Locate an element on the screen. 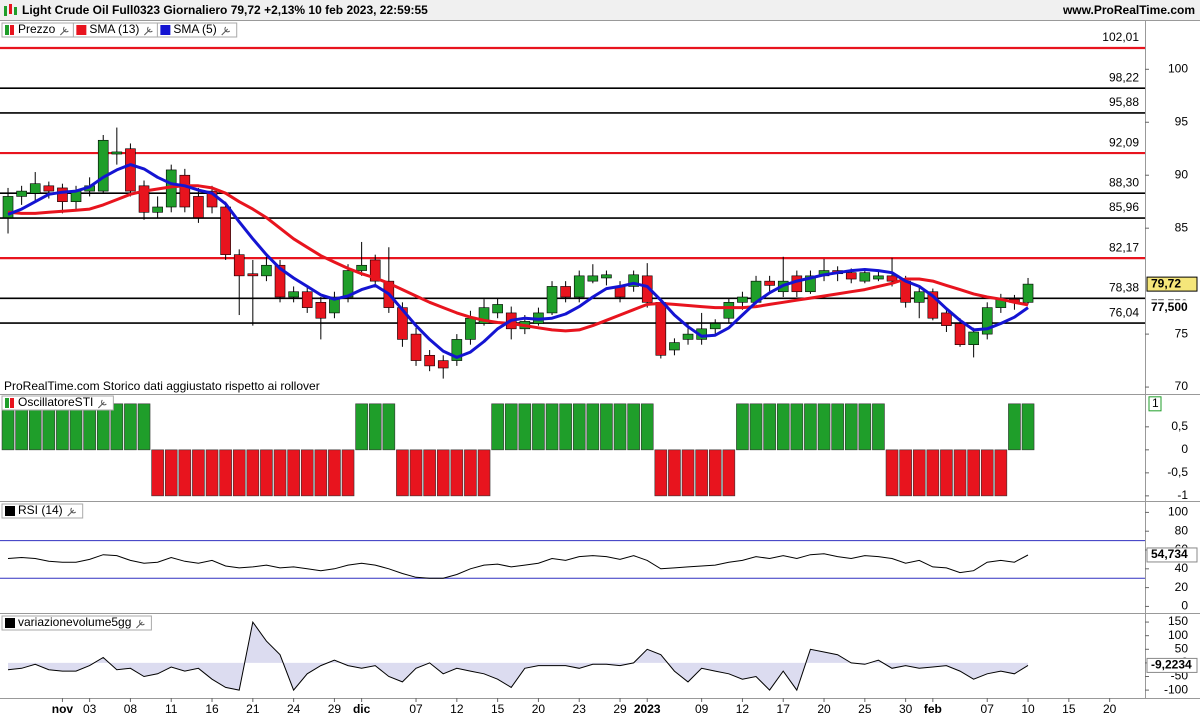  y-tick-label: 50 is located at coordinates (1182, 648).